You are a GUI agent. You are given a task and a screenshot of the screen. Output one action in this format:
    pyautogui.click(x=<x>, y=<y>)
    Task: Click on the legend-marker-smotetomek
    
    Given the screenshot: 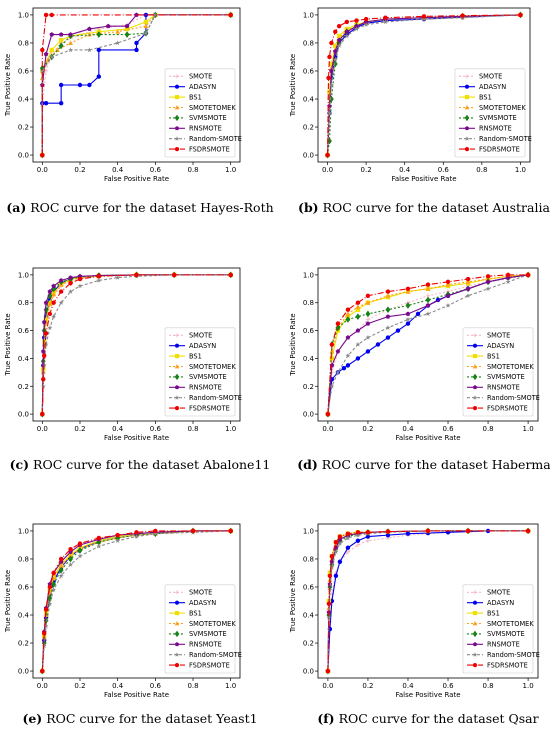 What is the action you would take?
    pyautogui.click(x=177, y=366)
    